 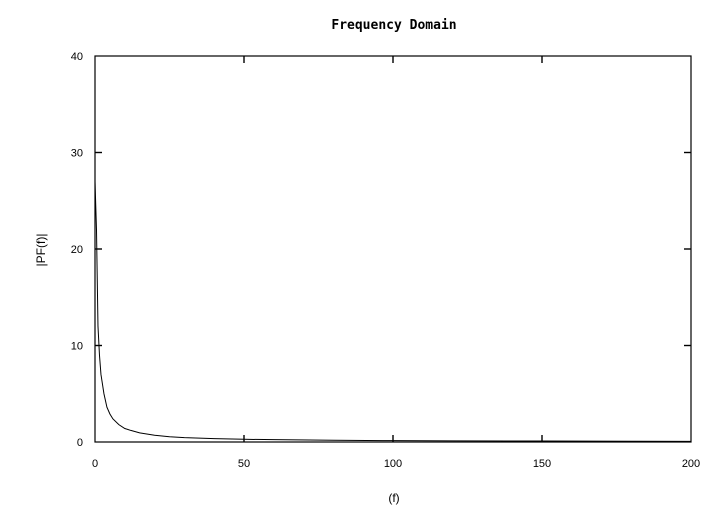 I want to click on y-tick-label: 30, so click(x=77, y=154).